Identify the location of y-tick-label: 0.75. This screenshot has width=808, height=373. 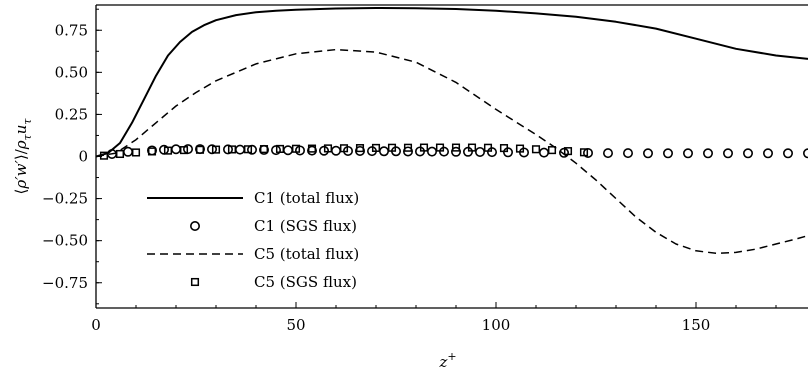
(71, 30).